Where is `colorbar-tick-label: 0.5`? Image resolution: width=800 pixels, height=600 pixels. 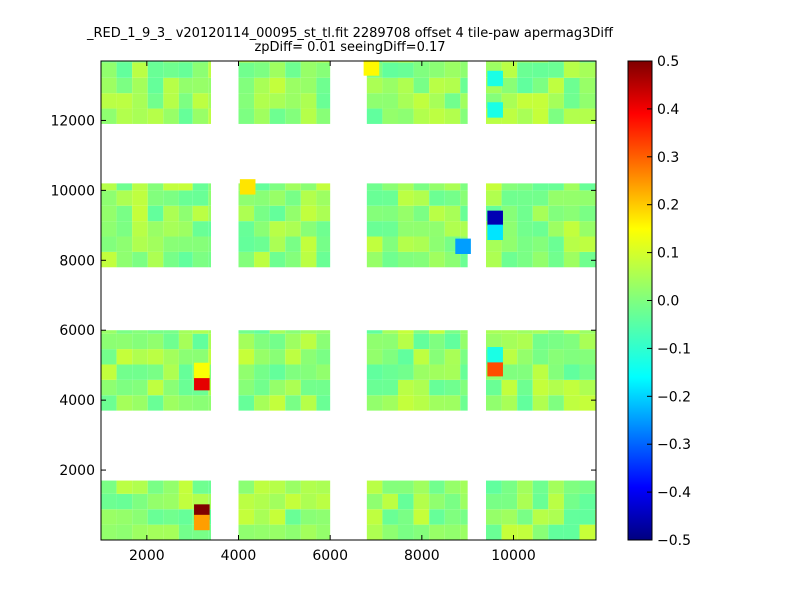
colorbar-tick-label: 0.5 is located at coordinates (668, 62).